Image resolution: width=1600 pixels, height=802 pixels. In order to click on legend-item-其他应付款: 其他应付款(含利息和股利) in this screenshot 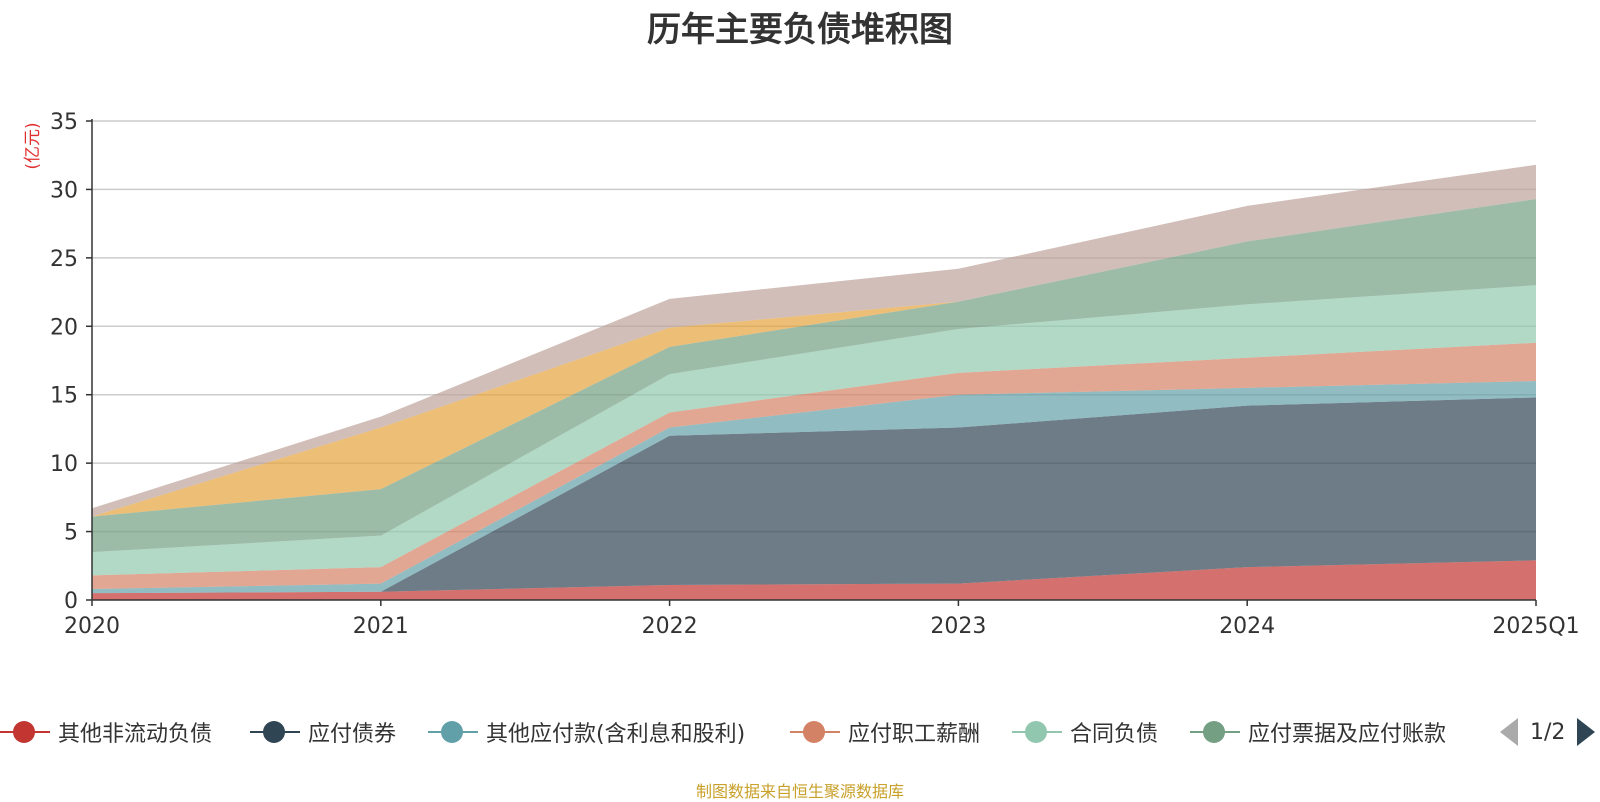, I will do `click(586, 732)`.